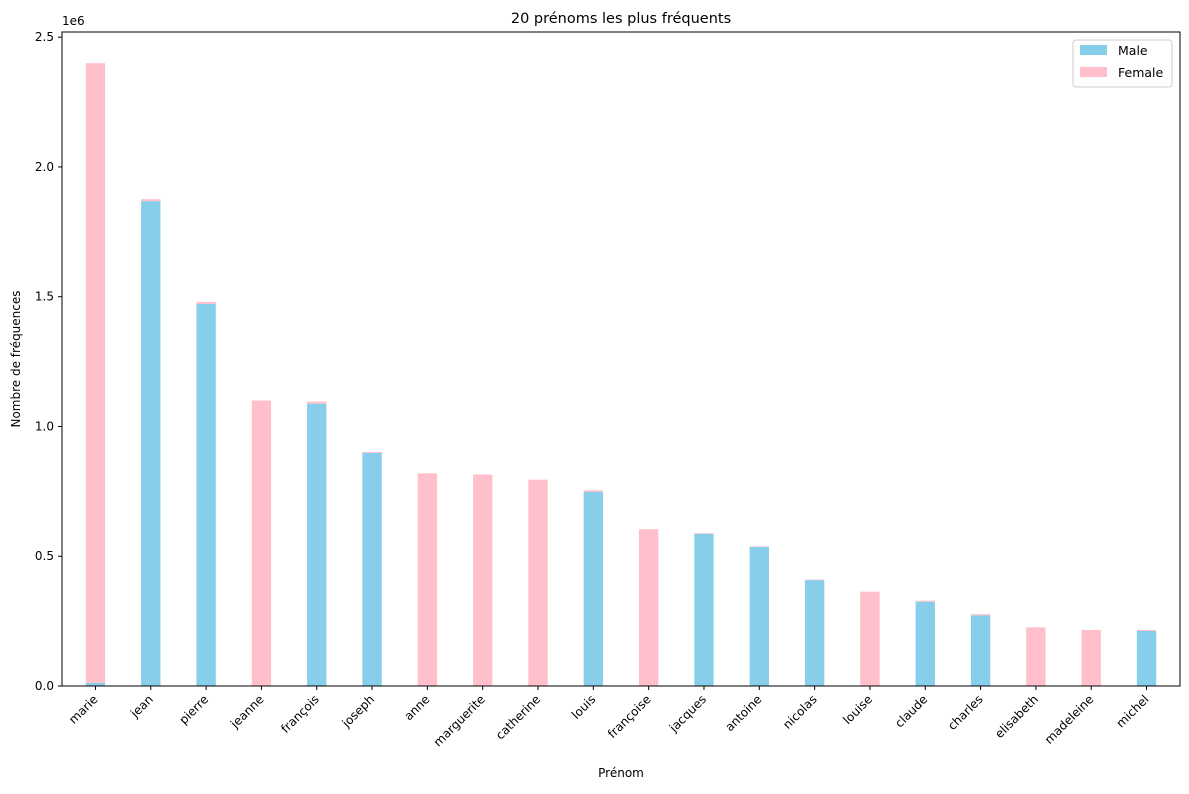 The width and height of the screenshot is (1189, 794). Describe the element at coordinates (869, 639) in the screenshot. I see `bar-female-louise` at that location.